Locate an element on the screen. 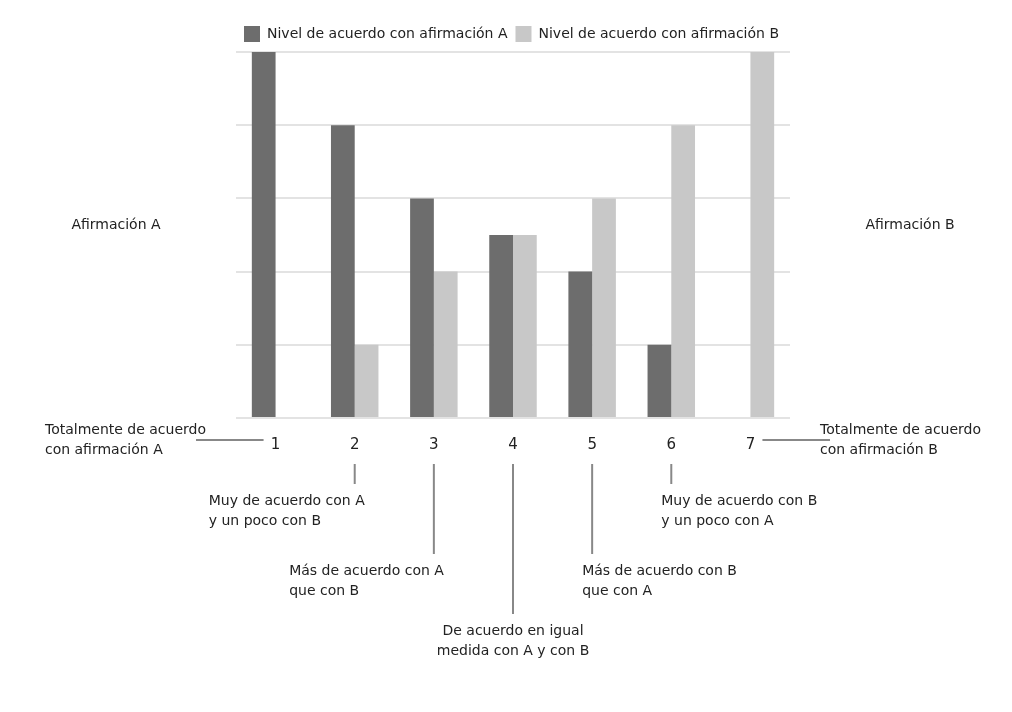  text: Muy de acuerdo con A y un poco con B is located at coordinates (287, 509).